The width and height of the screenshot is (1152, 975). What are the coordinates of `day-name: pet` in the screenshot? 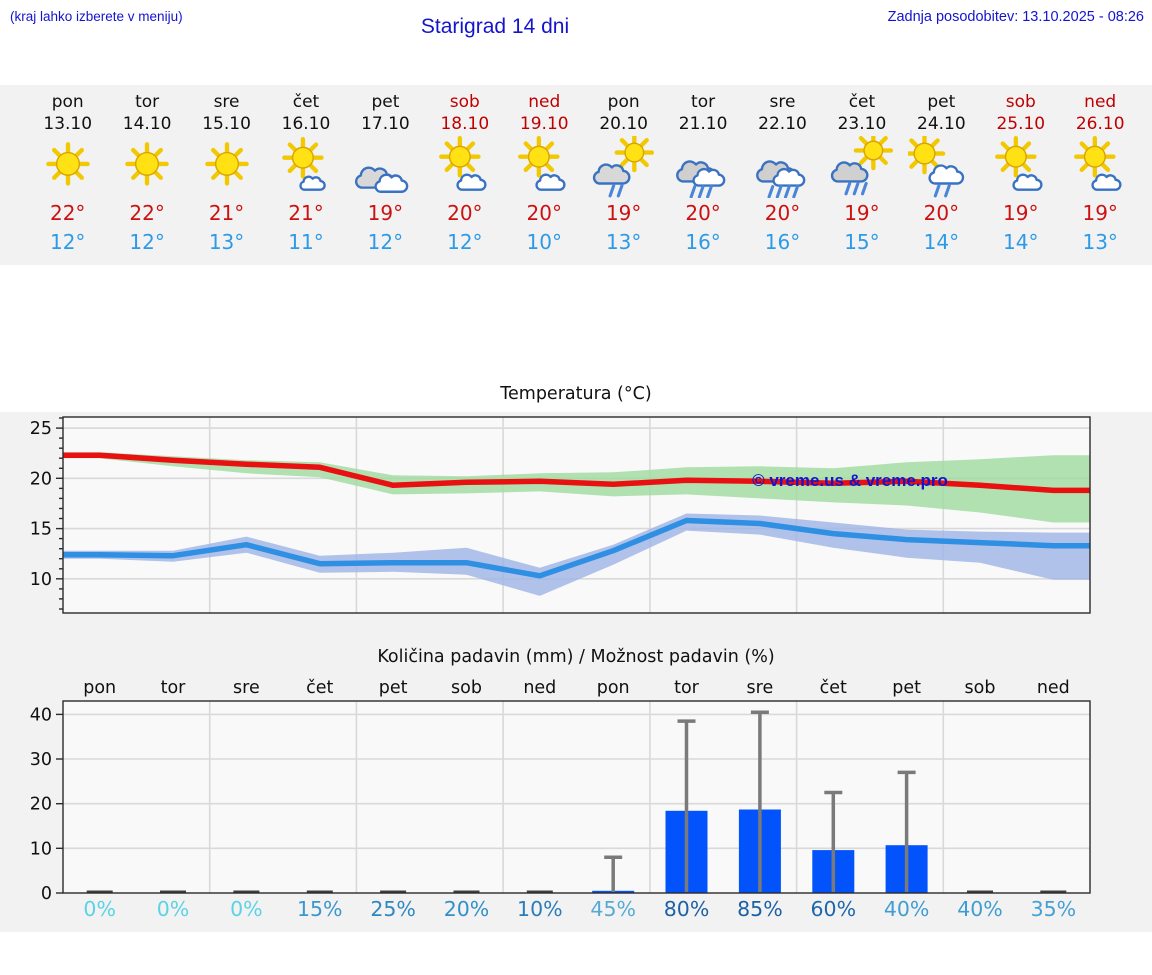 It's located at (385, 102).